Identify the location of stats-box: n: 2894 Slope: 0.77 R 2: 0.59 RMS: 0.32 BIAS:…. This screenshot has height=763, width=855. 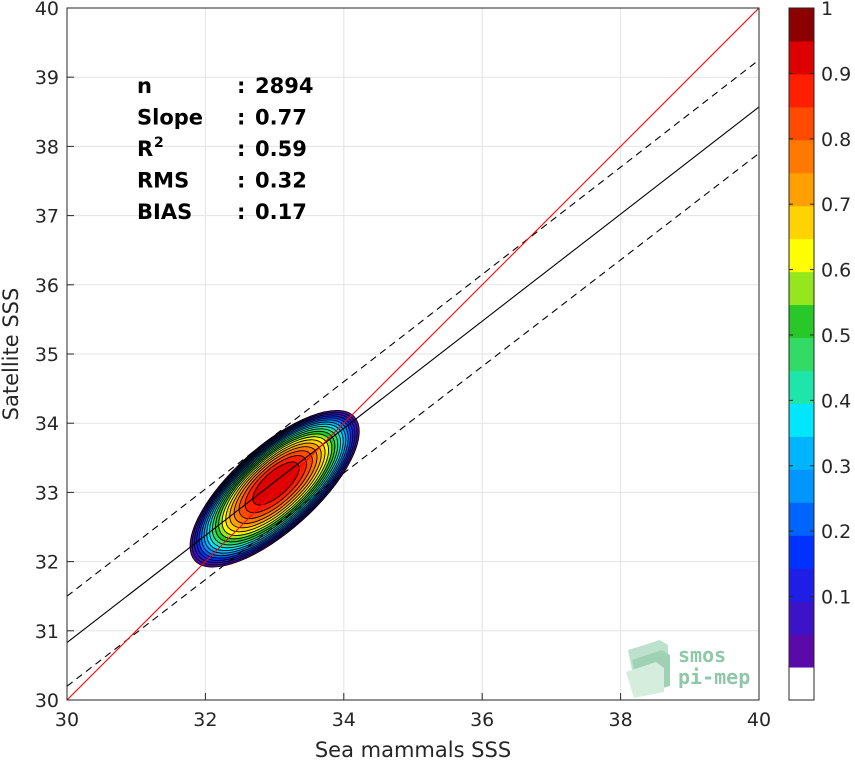
(225, 149).